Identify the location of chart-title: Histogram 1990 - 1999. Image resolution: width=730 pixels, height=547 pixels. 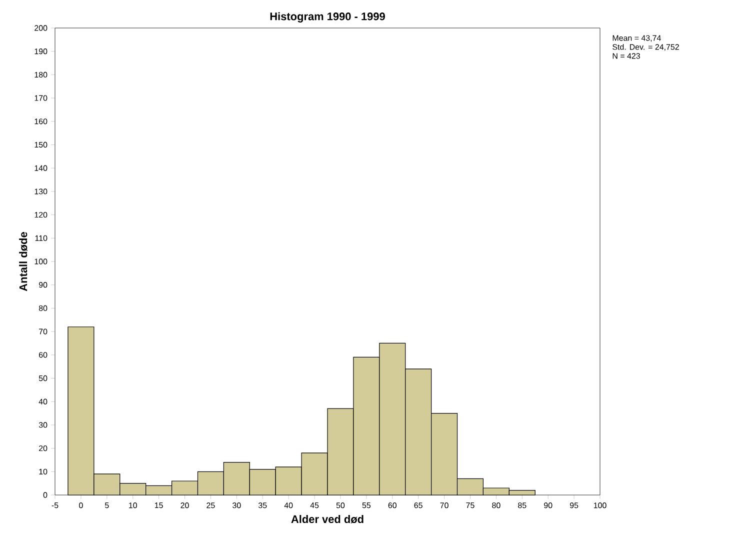
(327, 17).